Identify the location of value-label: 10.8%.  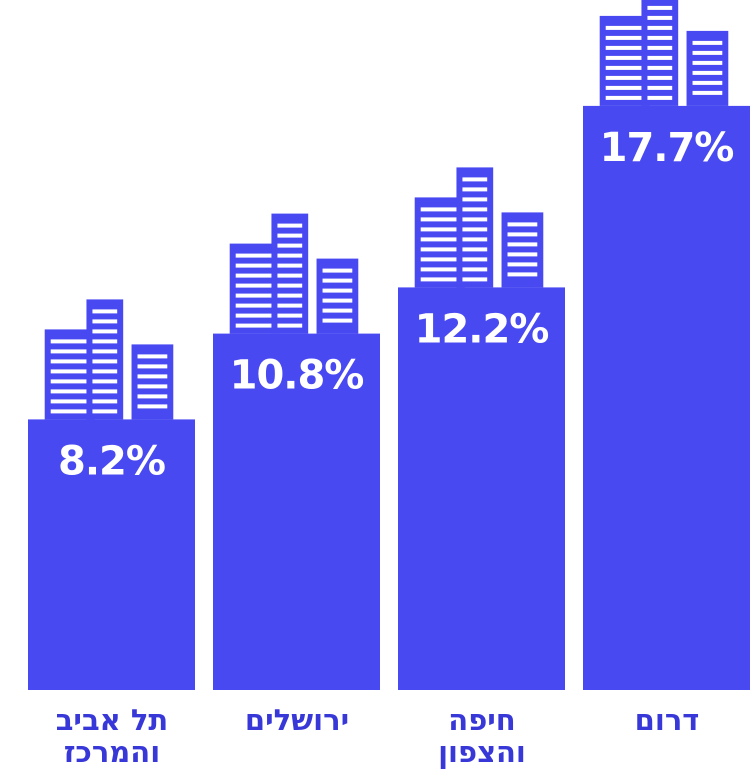
(297, 376).